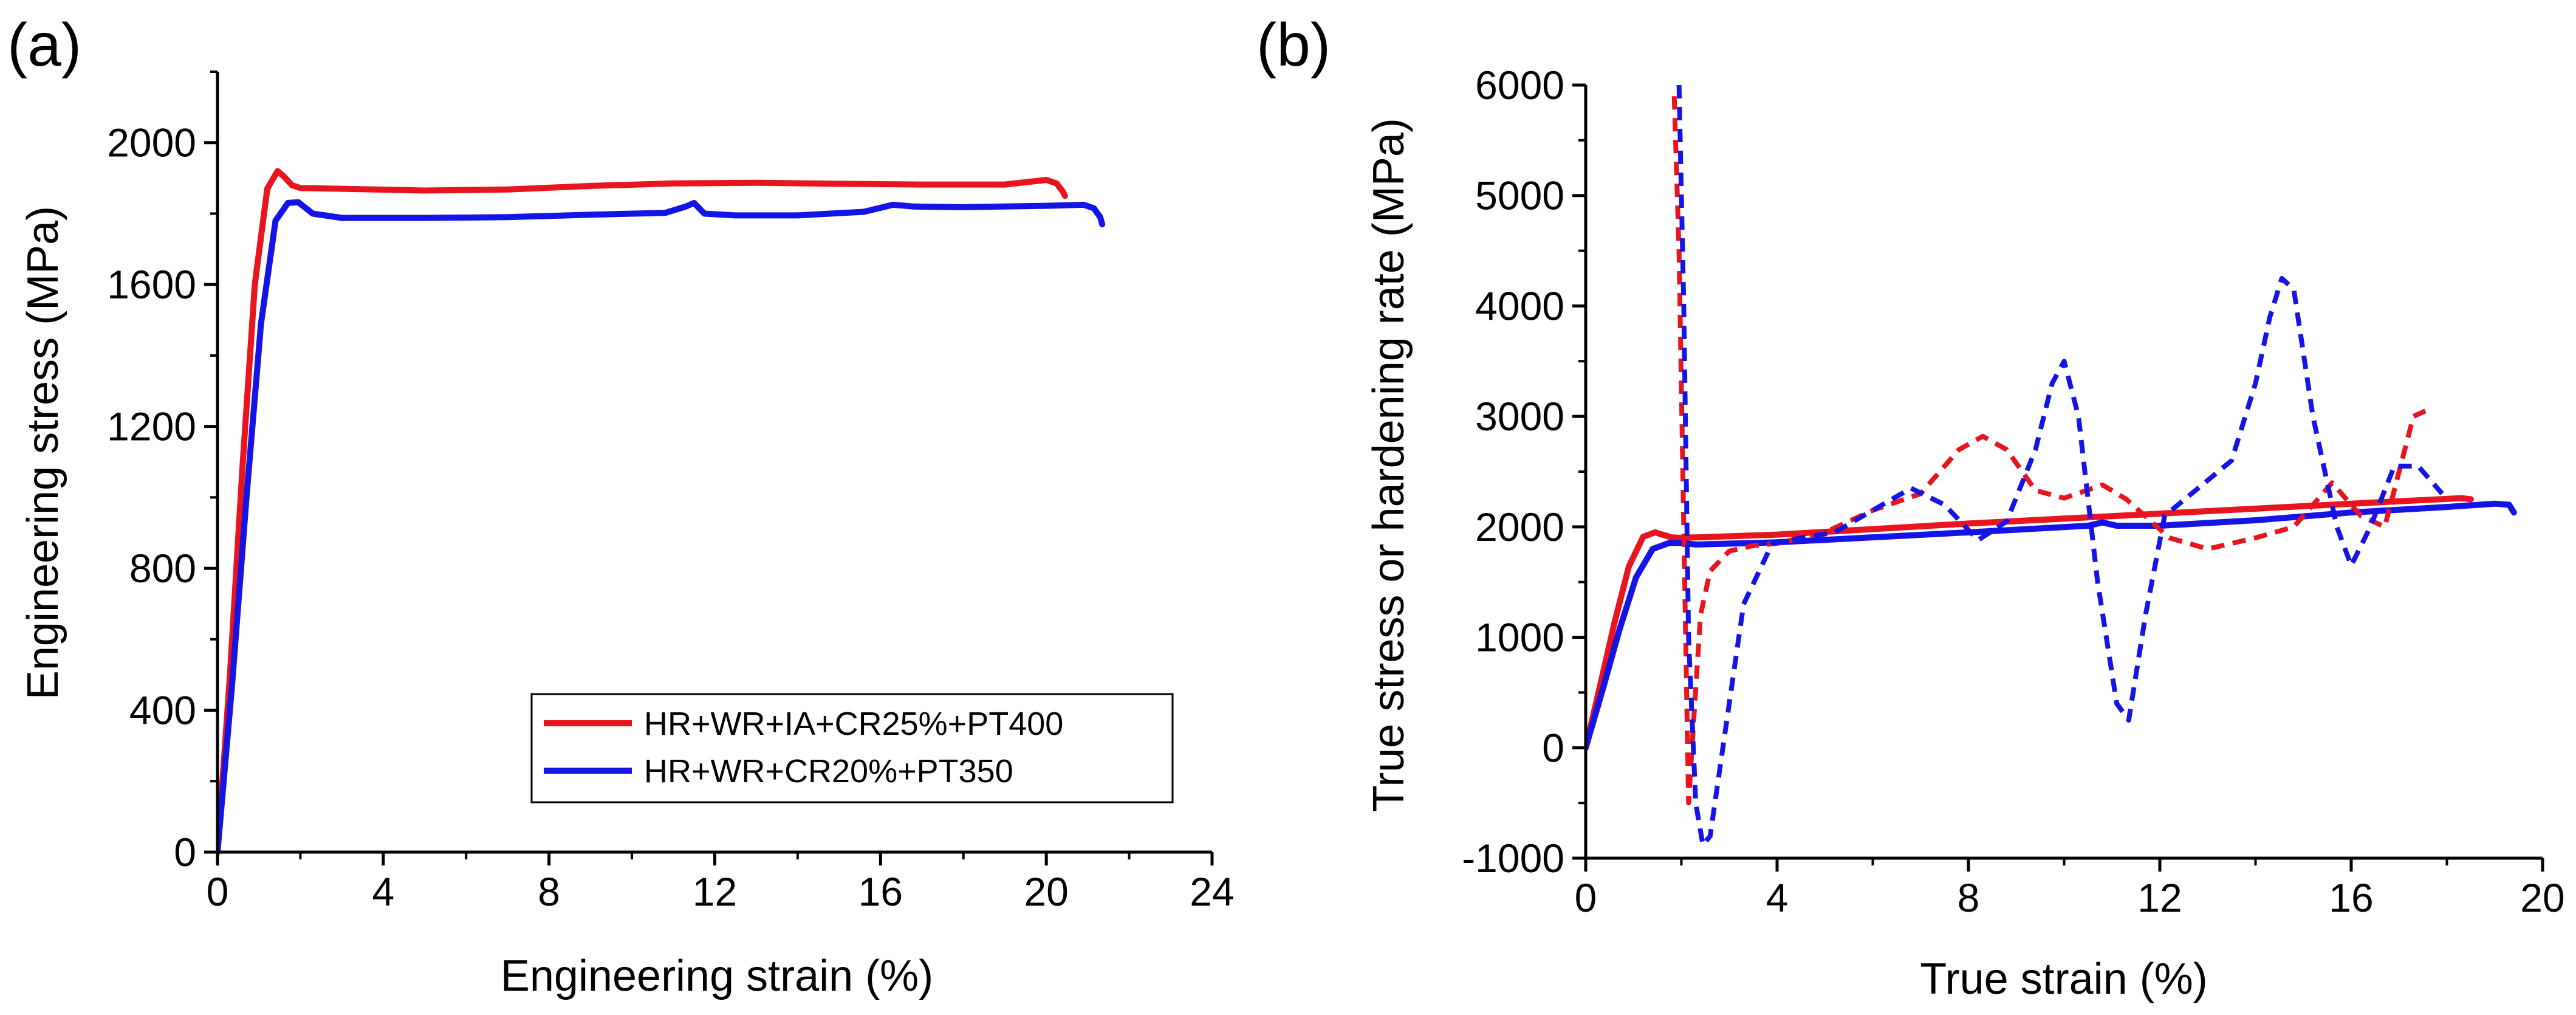 The image size is (2576, 1015). I want to click on y-tick-label: 800, so click(163, 568).